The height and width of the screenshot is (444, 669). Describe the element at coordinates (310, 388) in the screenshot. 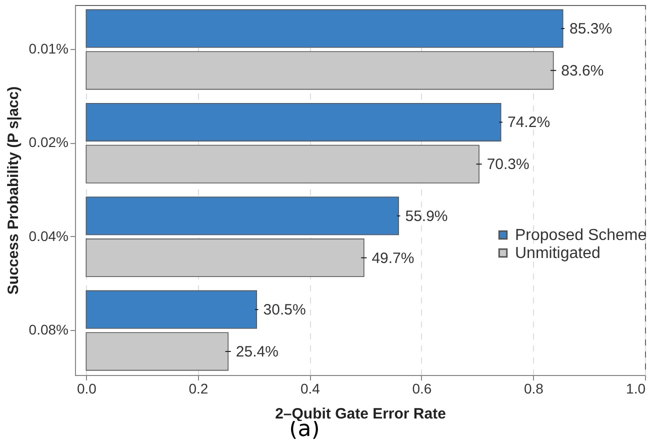

I see `x-tick-label: 0.4` at that location.